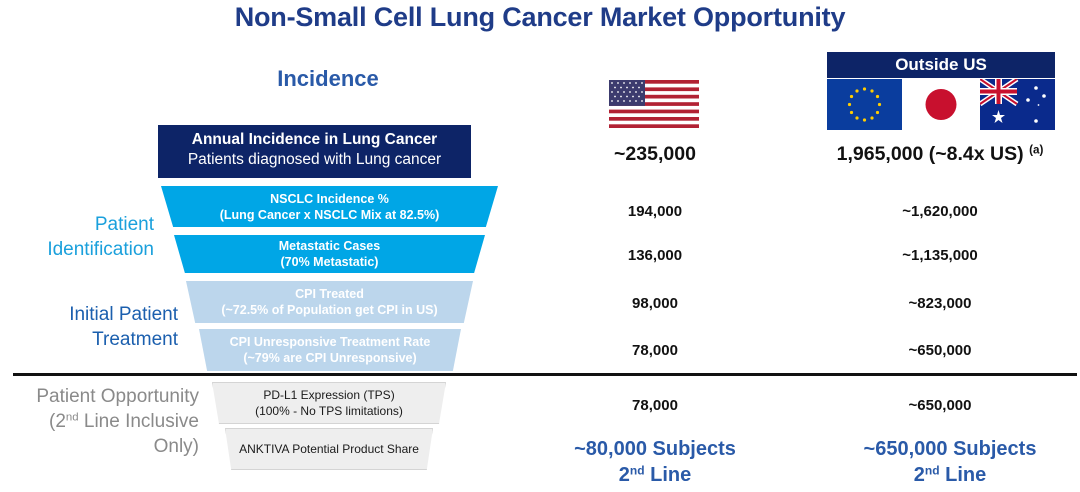 The width and height of the screenshot is (1080, 492). What do you see at coordinates (123, 314) in the screenshot?
I see `label-line: Initial Patient` at bounding box center [123, 314].